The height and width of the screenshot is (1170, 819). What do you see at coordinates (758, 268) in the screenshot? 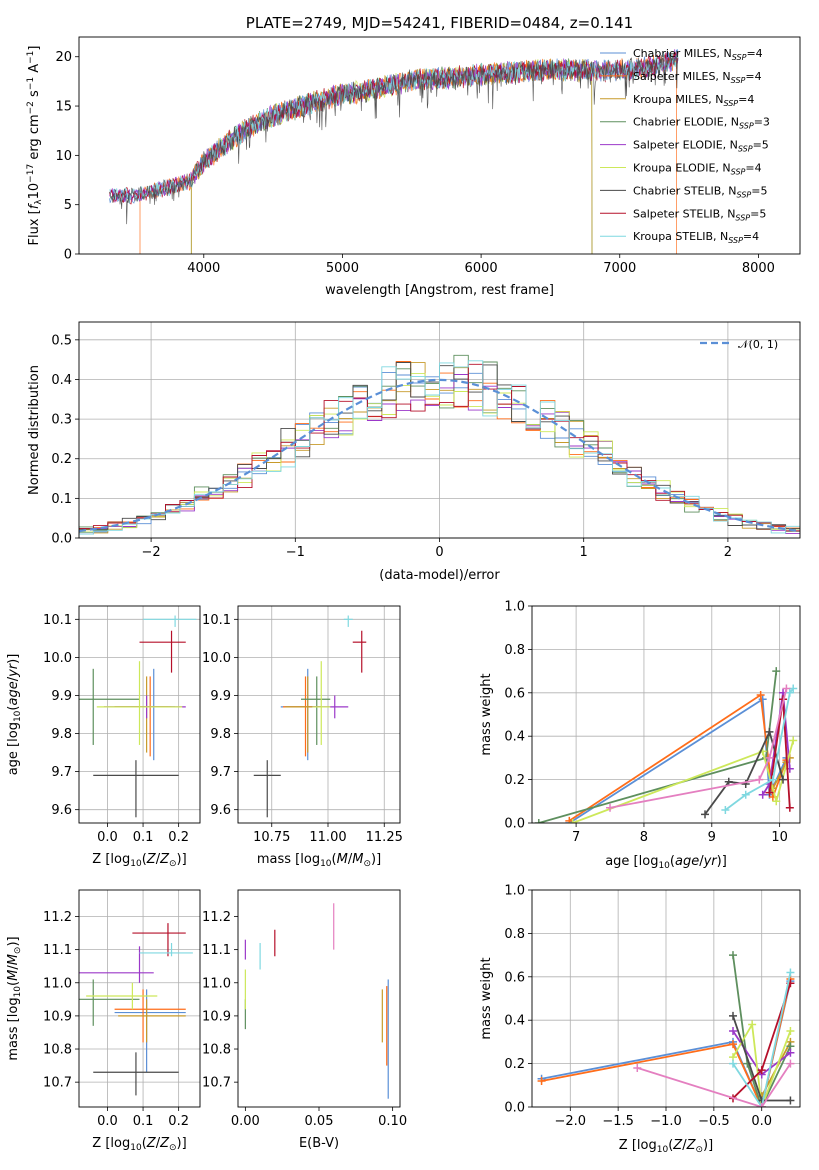
I see `x-tick-label: 8000` at bounding box center [758, 268].